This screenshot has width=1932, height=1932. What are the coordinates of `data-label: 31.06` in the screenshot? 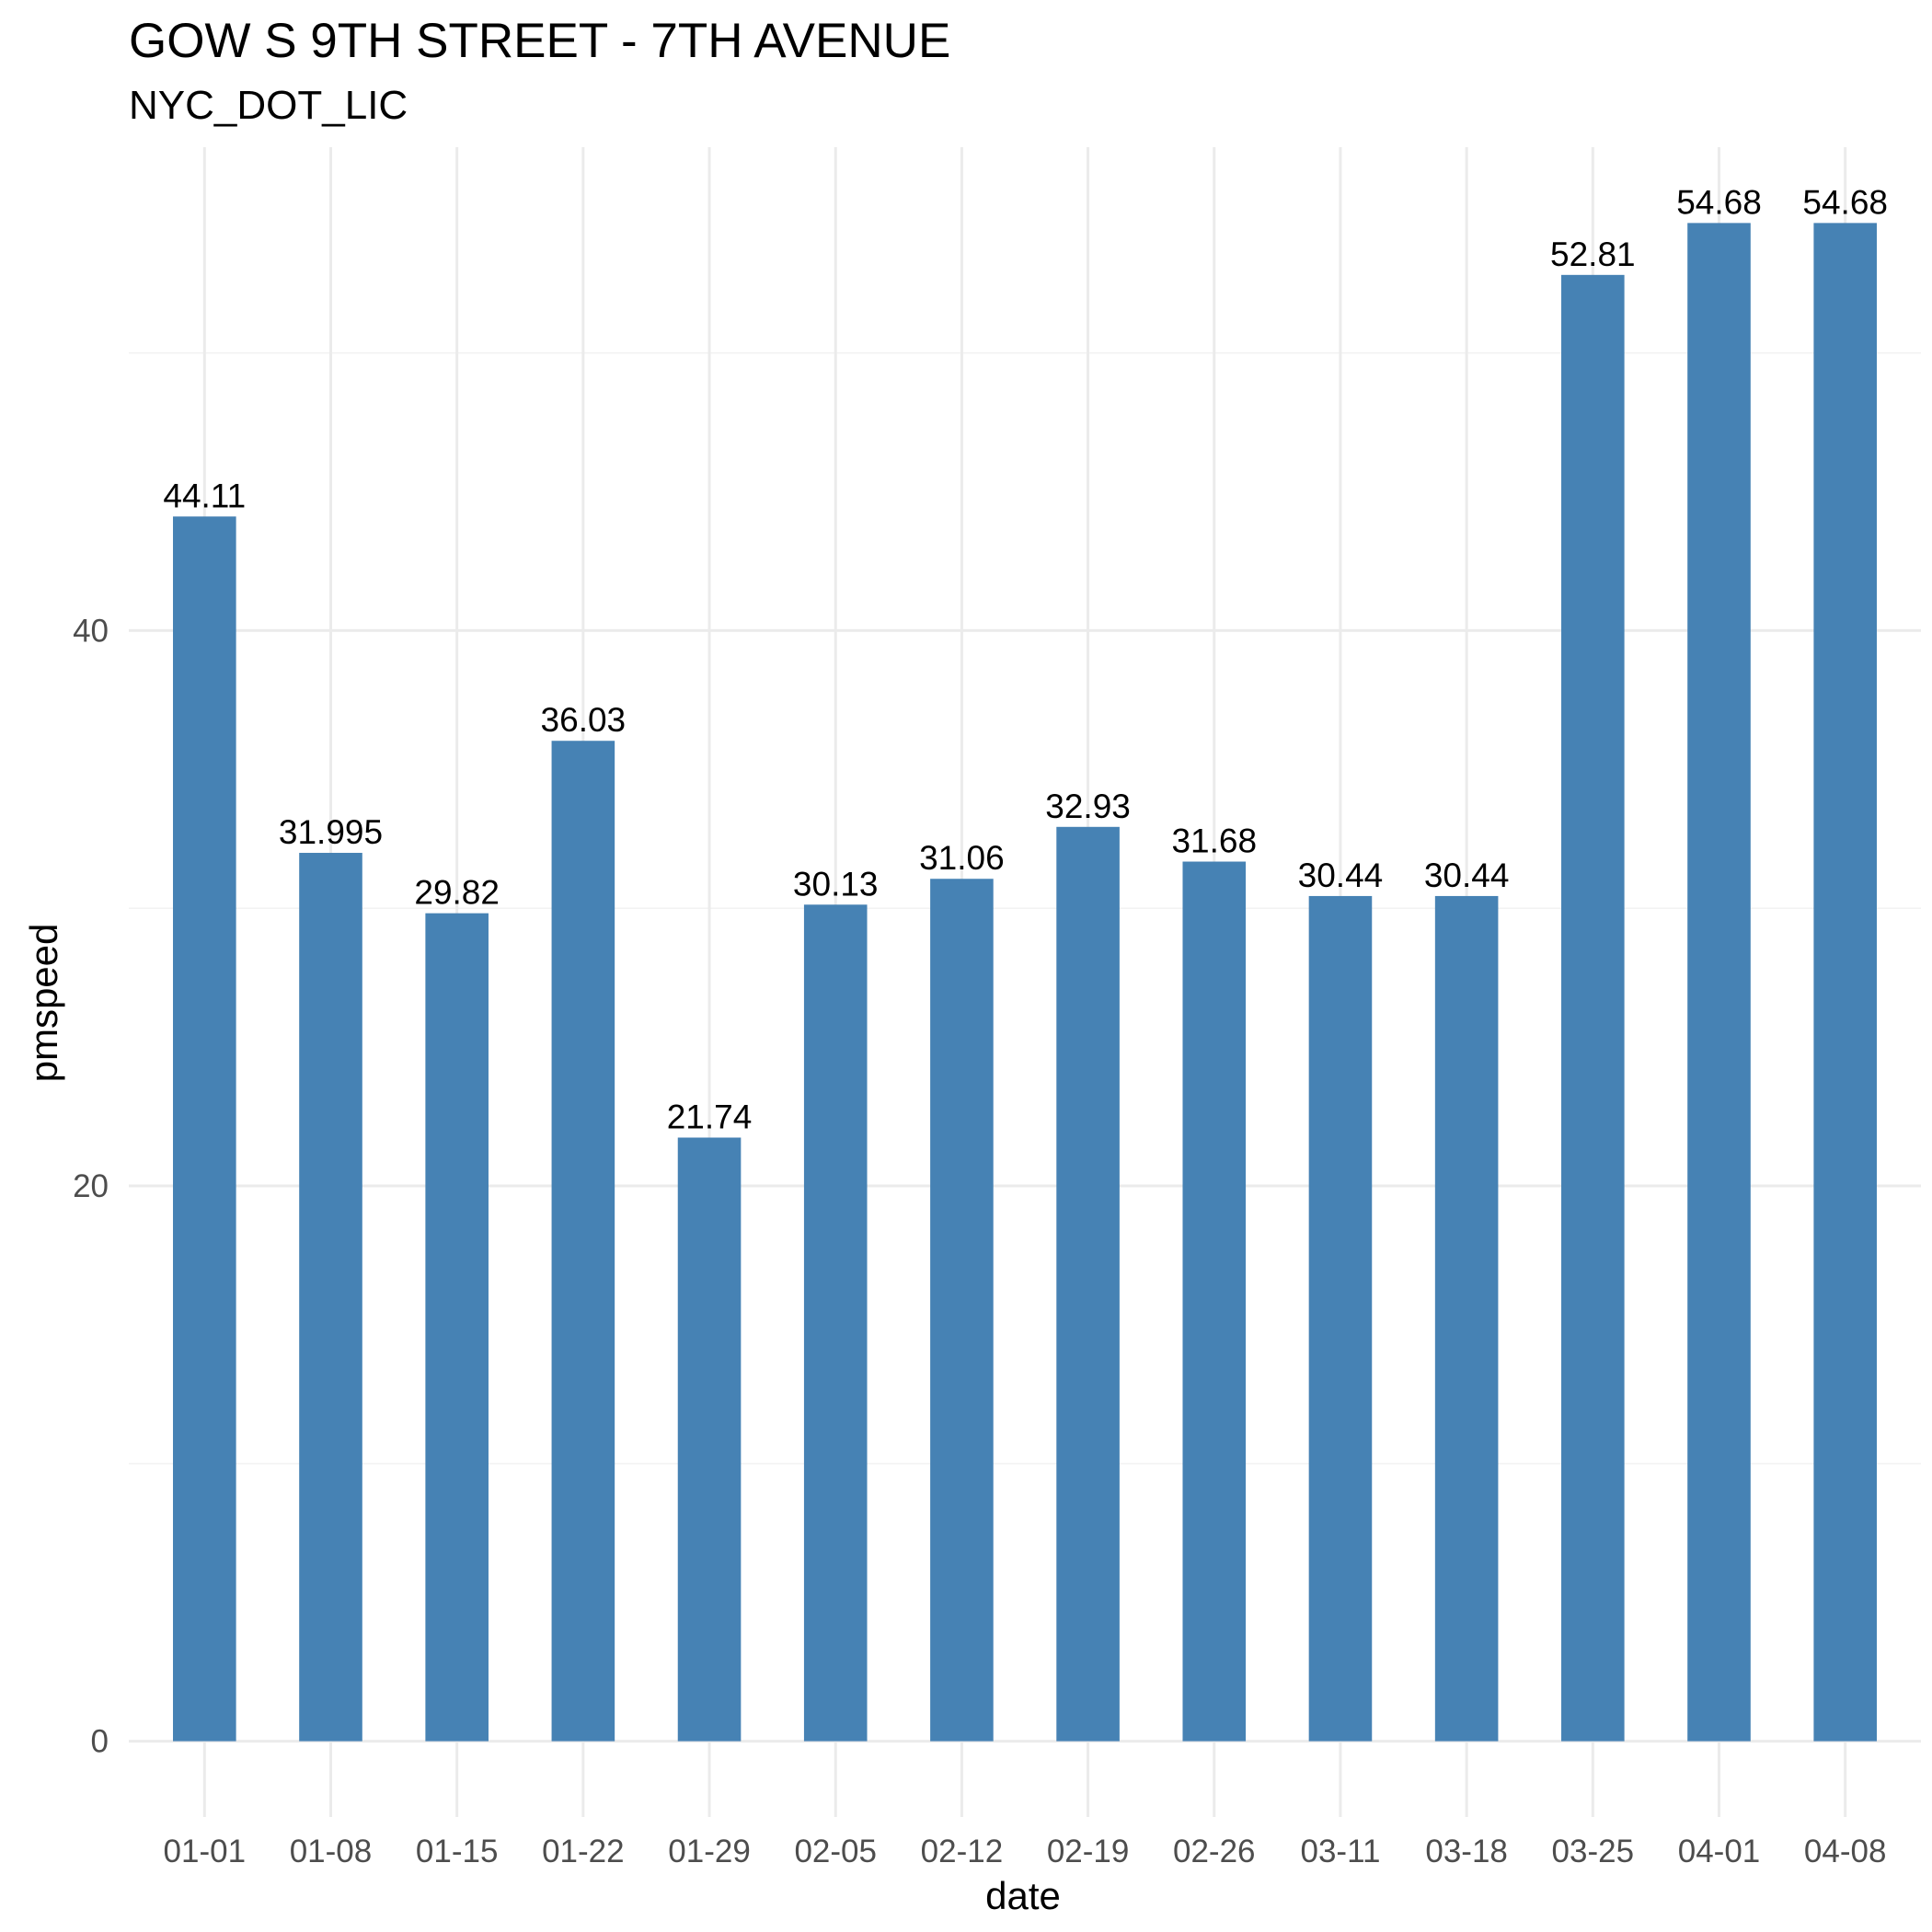 It's located at (962, 858).